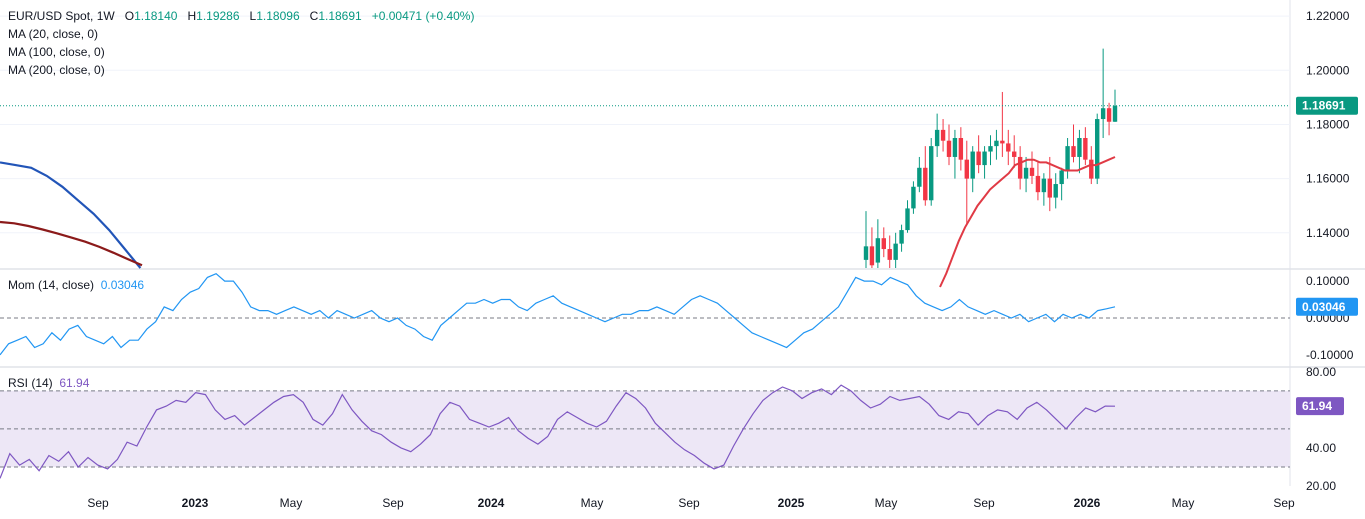 The width and height of the screenshot is (1365, 519). I want to click on change-value: +0.00471 (+0.40%), so click(423, 16).